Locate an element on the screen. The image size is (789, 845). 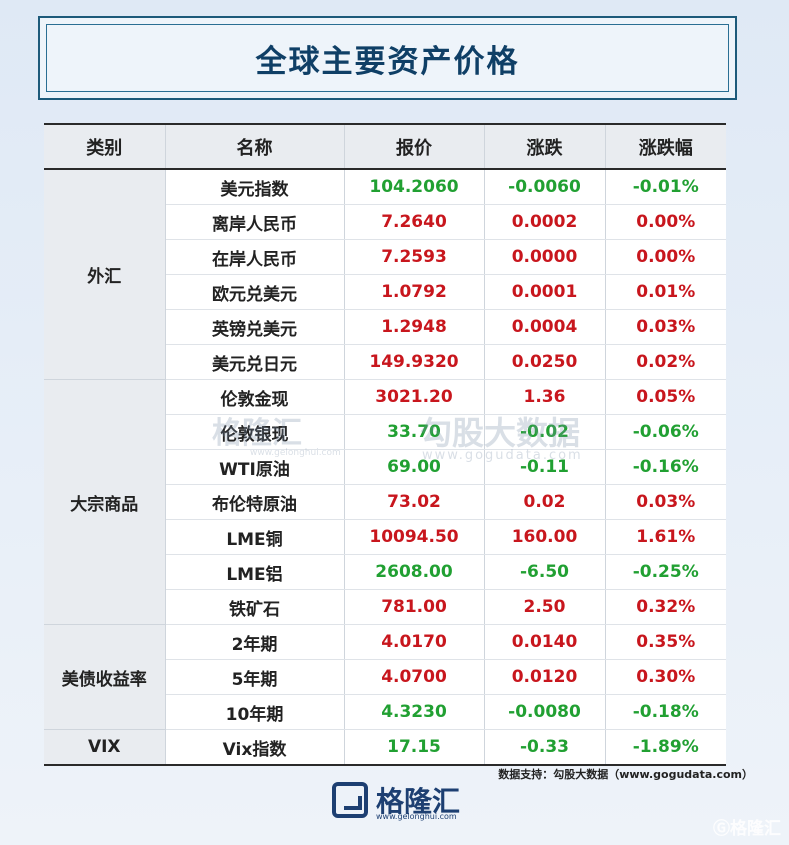
asset-name-cell: LME铝 is located at coordinates (255, 572).